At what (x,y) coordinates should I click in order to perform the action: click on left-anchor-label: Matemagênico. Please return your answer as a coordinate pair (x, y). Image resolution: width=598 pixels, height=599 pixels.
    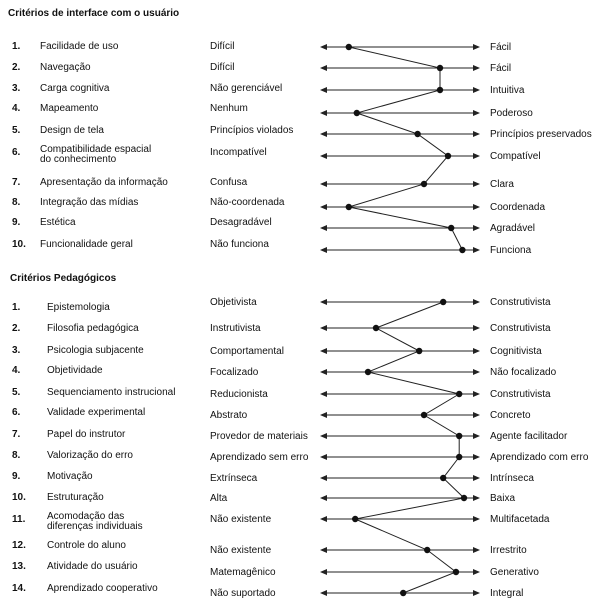
    Looking at the image, I should click on (243, 572).